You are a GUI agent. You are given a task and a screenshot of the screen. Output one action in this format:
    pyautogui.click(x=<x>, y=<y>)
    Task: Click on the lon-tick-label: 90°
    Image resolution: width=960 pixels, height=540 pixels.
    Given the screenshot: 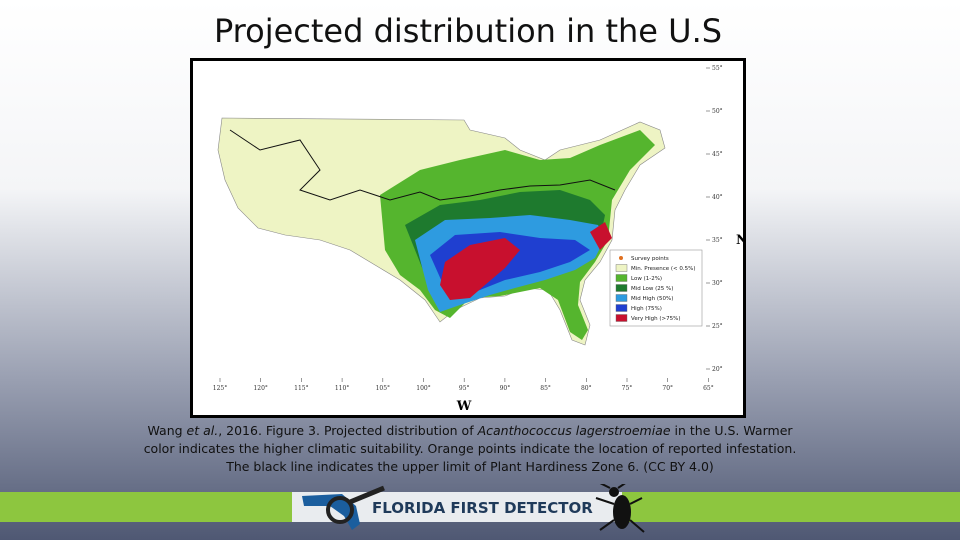 What is the action you would take?
    pyautogui.click(x=505, y=388)
    